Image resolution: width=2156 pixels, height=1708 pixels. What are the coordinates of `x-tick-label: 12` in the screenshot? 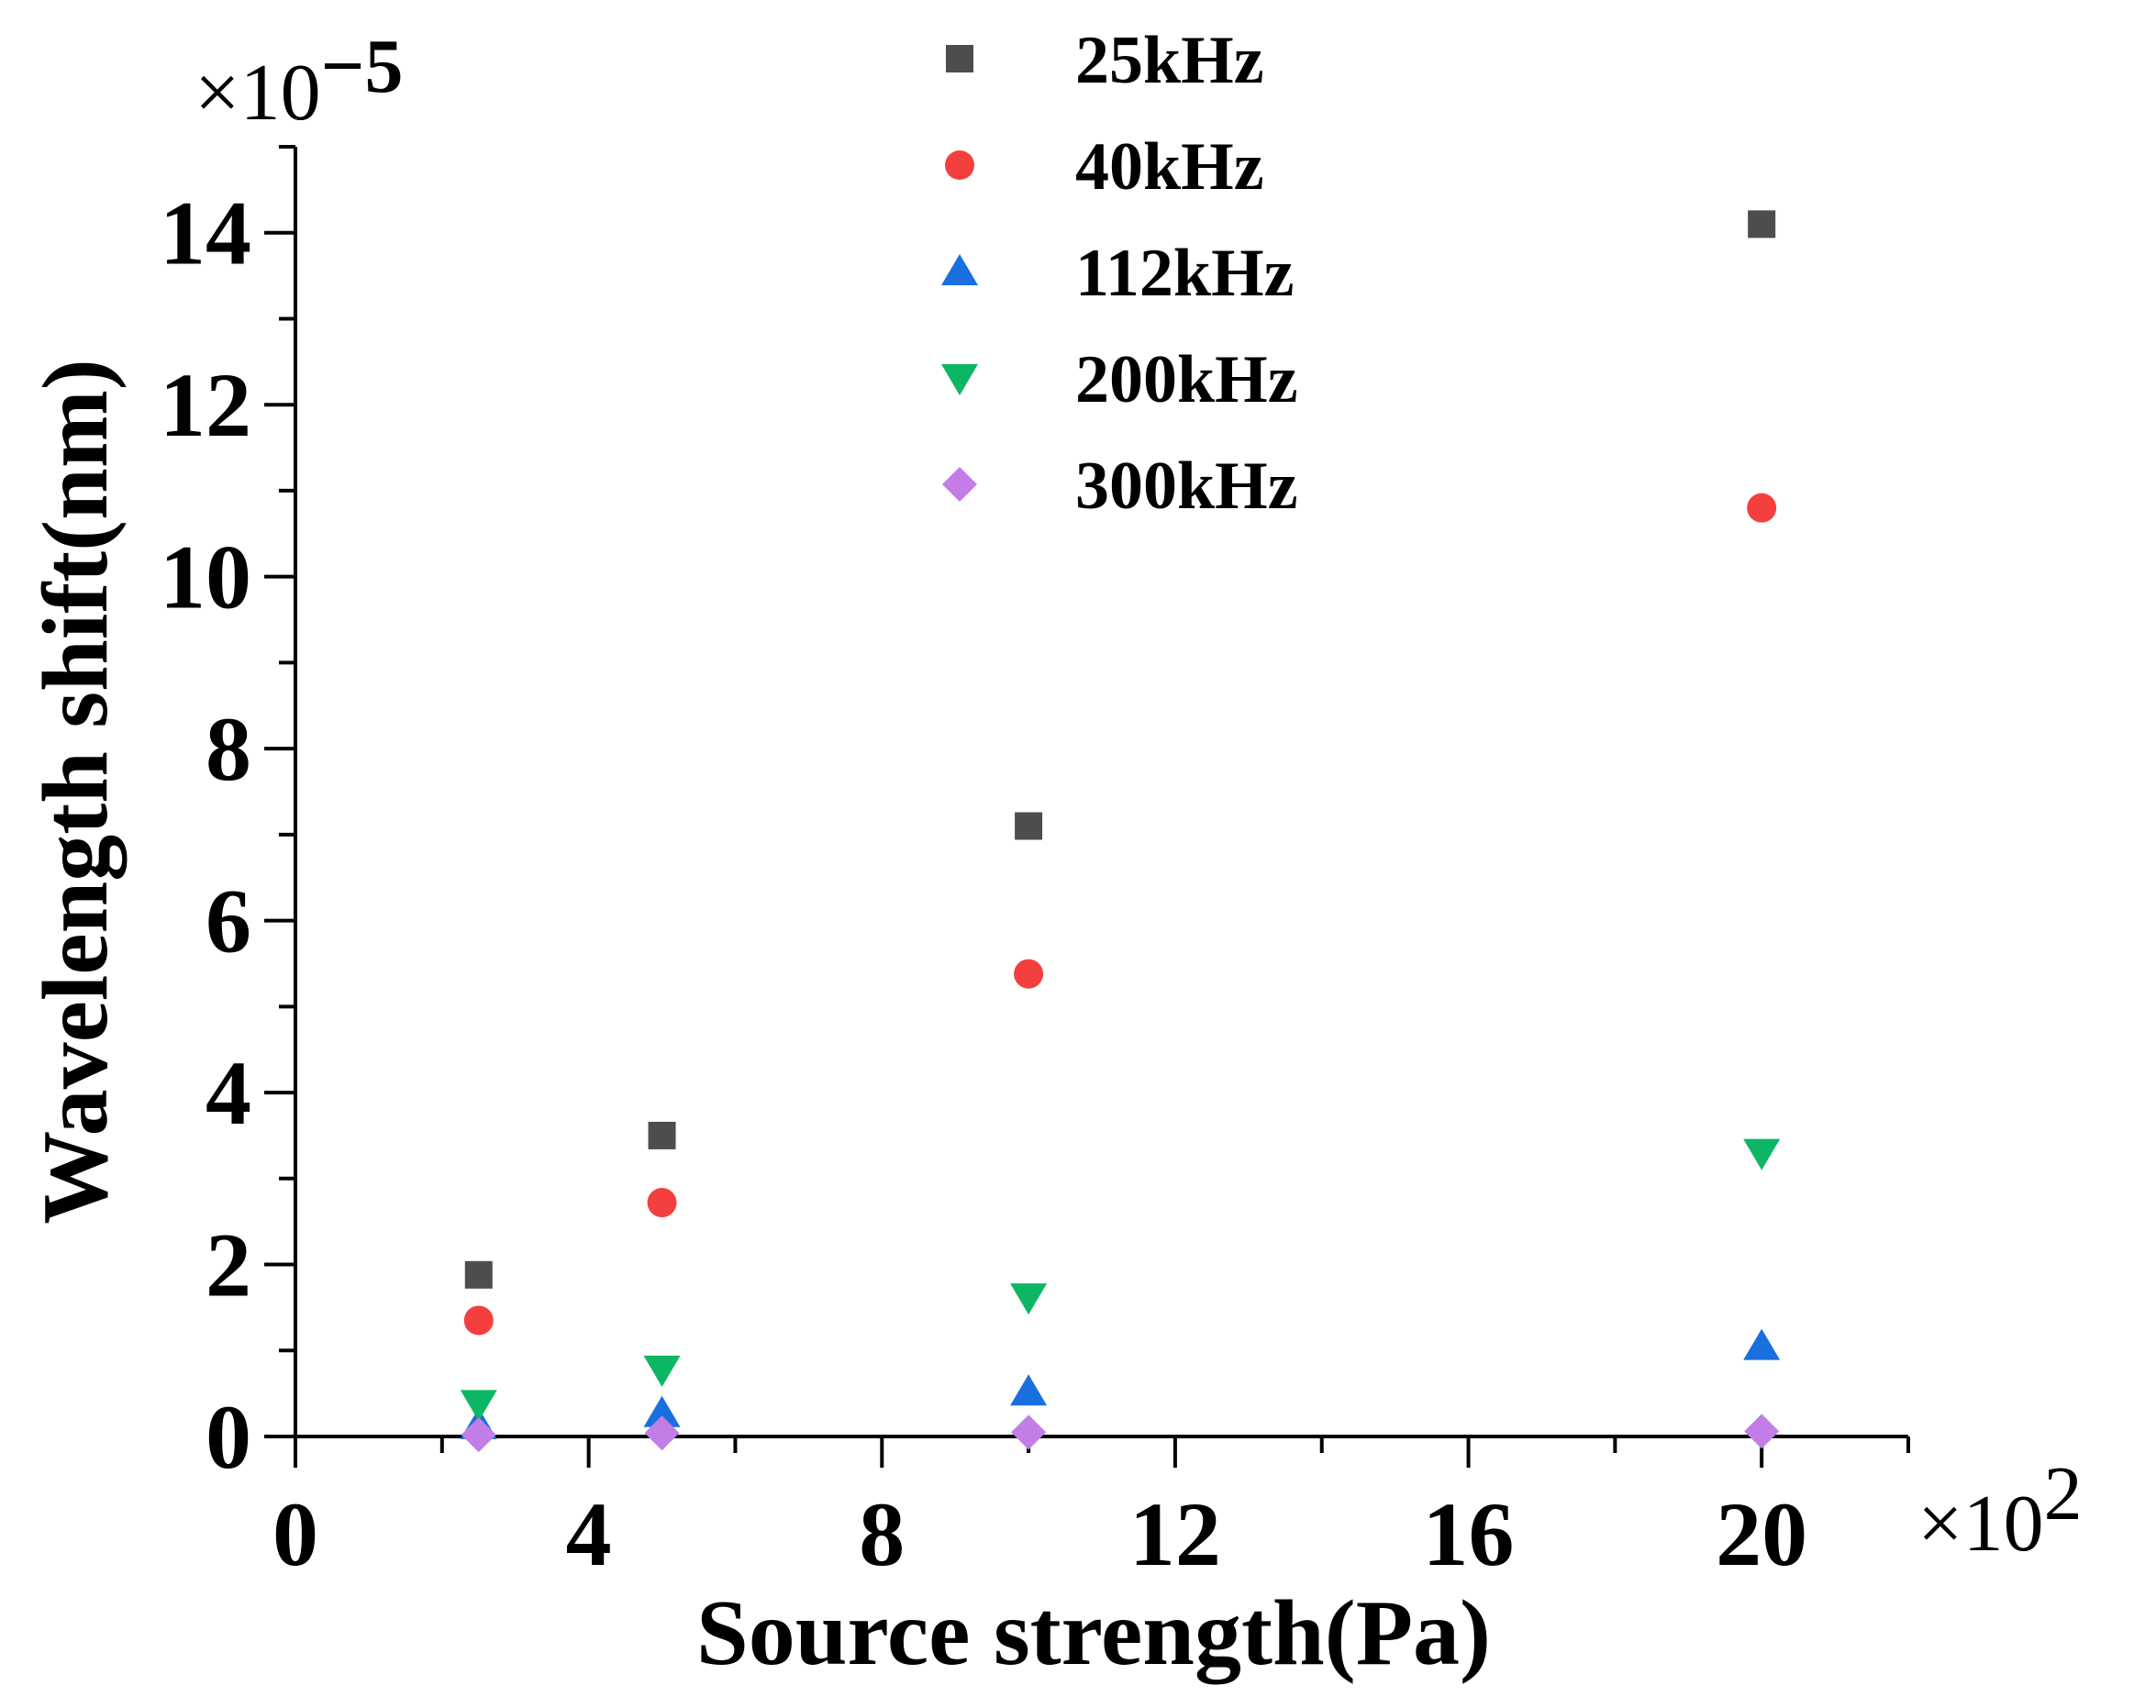 It's located at (1175, 1534).